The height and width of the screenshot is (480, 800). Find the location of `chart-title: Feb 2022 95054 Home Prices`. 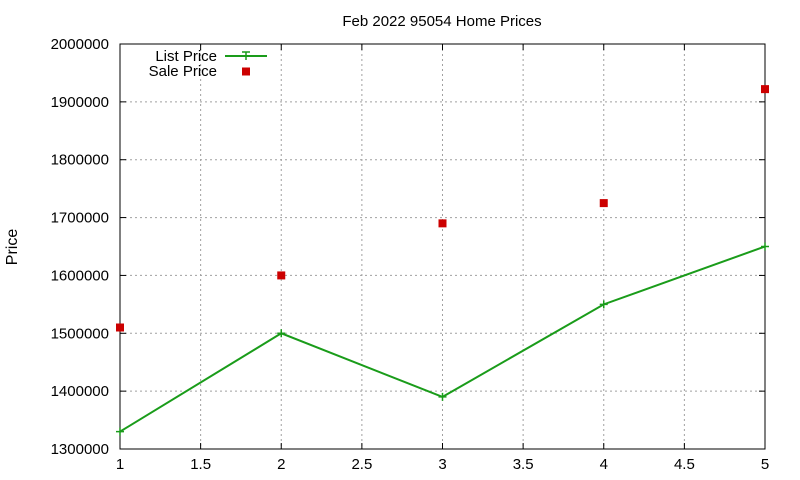

chart-title: Feb 2022 95054 Home Prices is located at coordinates (441, 21).